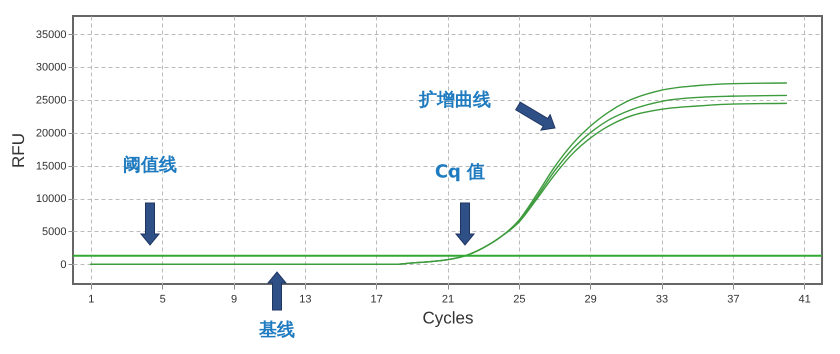 This screenshot has width=840, height=354. What do you see at coordinates (18, 150) in the screenshot?
I see `y-axis-title: RFU` at bounding box center [18, 150].